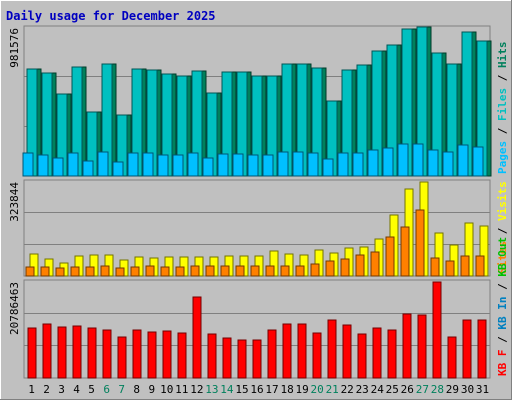  Describe the element at coordinates (14, 202) in the screenshot. I see `panel-max-label: 323844` at that location.